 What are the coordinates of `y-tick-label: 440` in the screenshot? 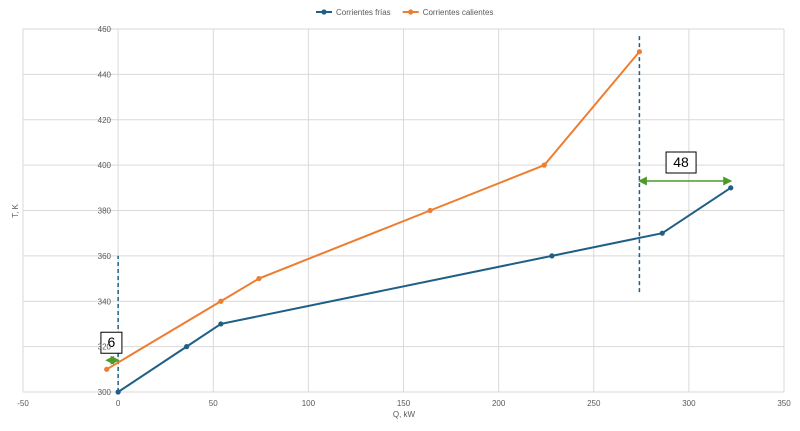 It's located at (105, 74).